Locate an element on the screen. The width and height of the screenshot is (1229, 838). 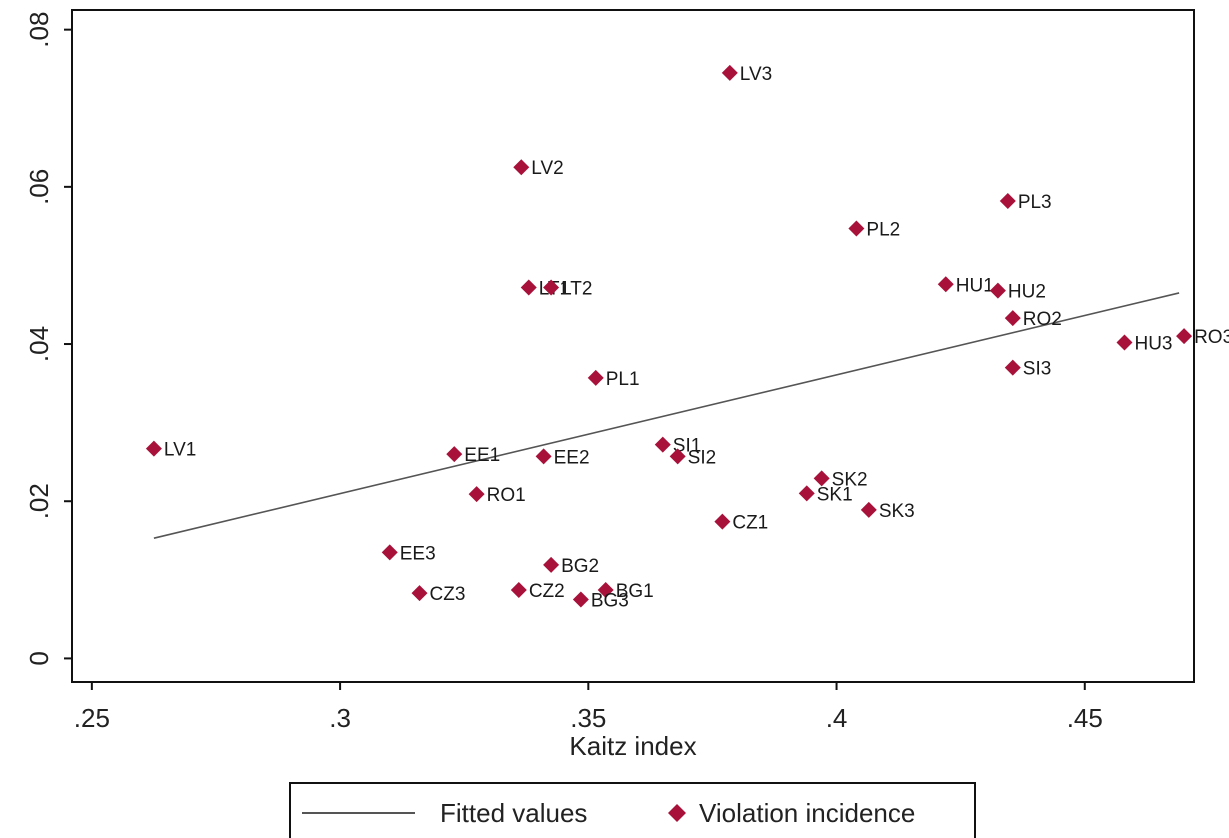
legend-fit-label: Fitted values is located at coordinates (513, 813).